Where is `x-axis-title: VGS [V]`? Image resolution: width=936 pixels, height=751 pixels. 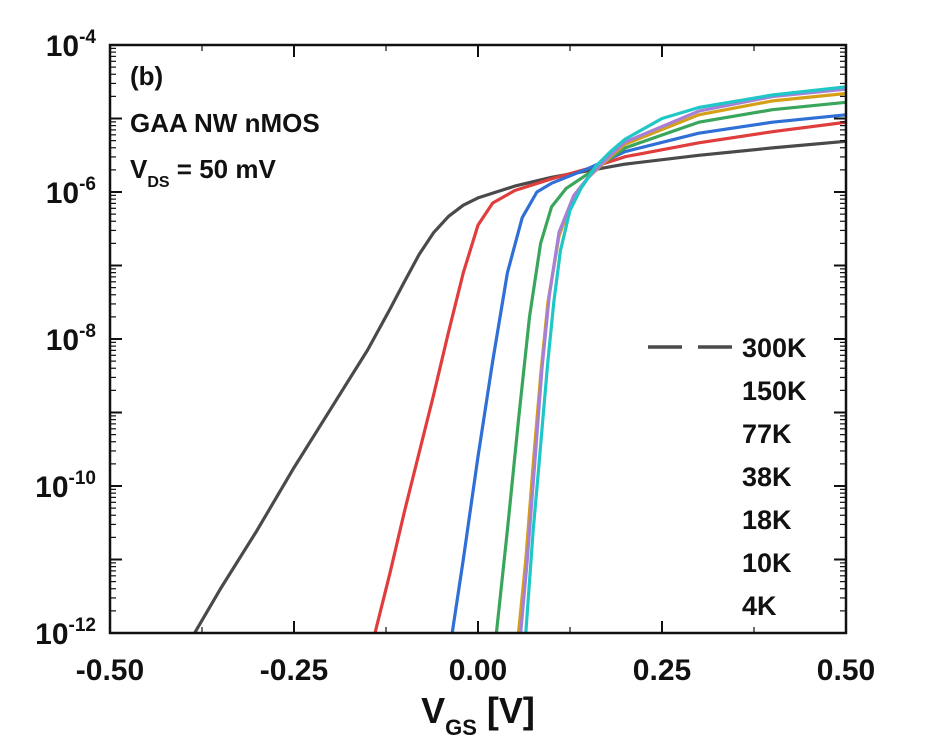
x-axis-title: VGS [V] is located at coordinates (478, 715).